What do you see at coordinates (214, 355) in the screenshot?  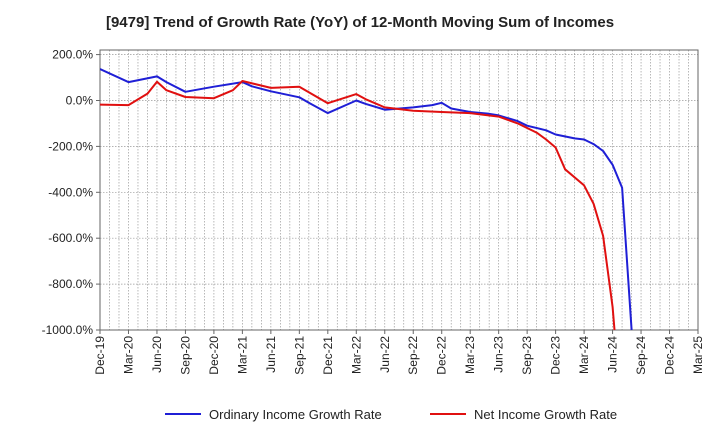 I see `x-tick-label: Dec-20` at bounding box center [214, 355].